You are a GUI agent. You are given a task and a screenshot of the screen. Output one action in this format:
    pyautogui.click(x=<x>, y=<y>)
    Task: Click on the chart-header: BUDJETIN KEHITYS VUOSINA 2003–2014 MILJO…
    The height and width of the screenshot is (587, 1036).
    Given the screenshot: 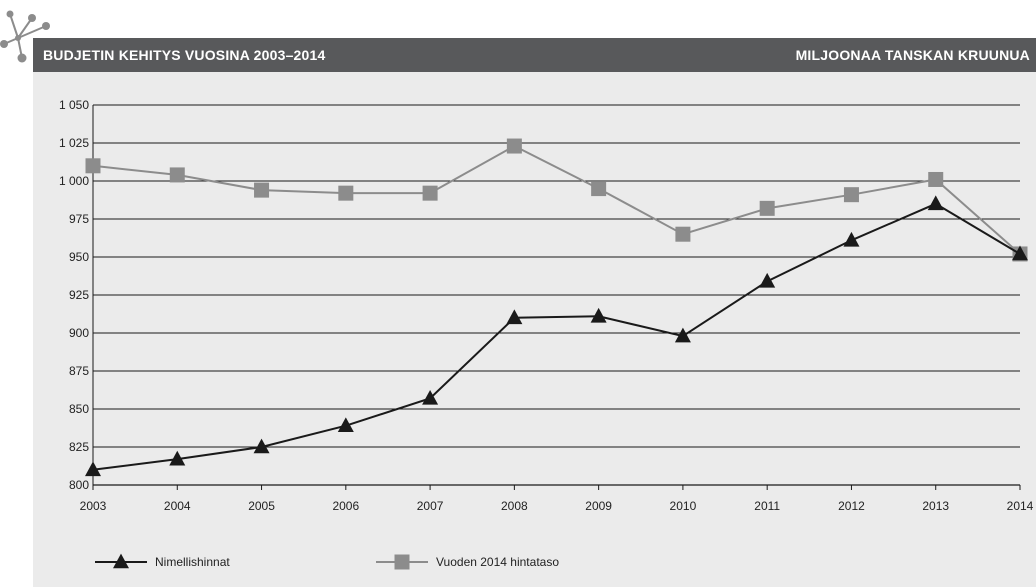 What is the action you would take?
    pyautogui.click(x=534, y=55)
    